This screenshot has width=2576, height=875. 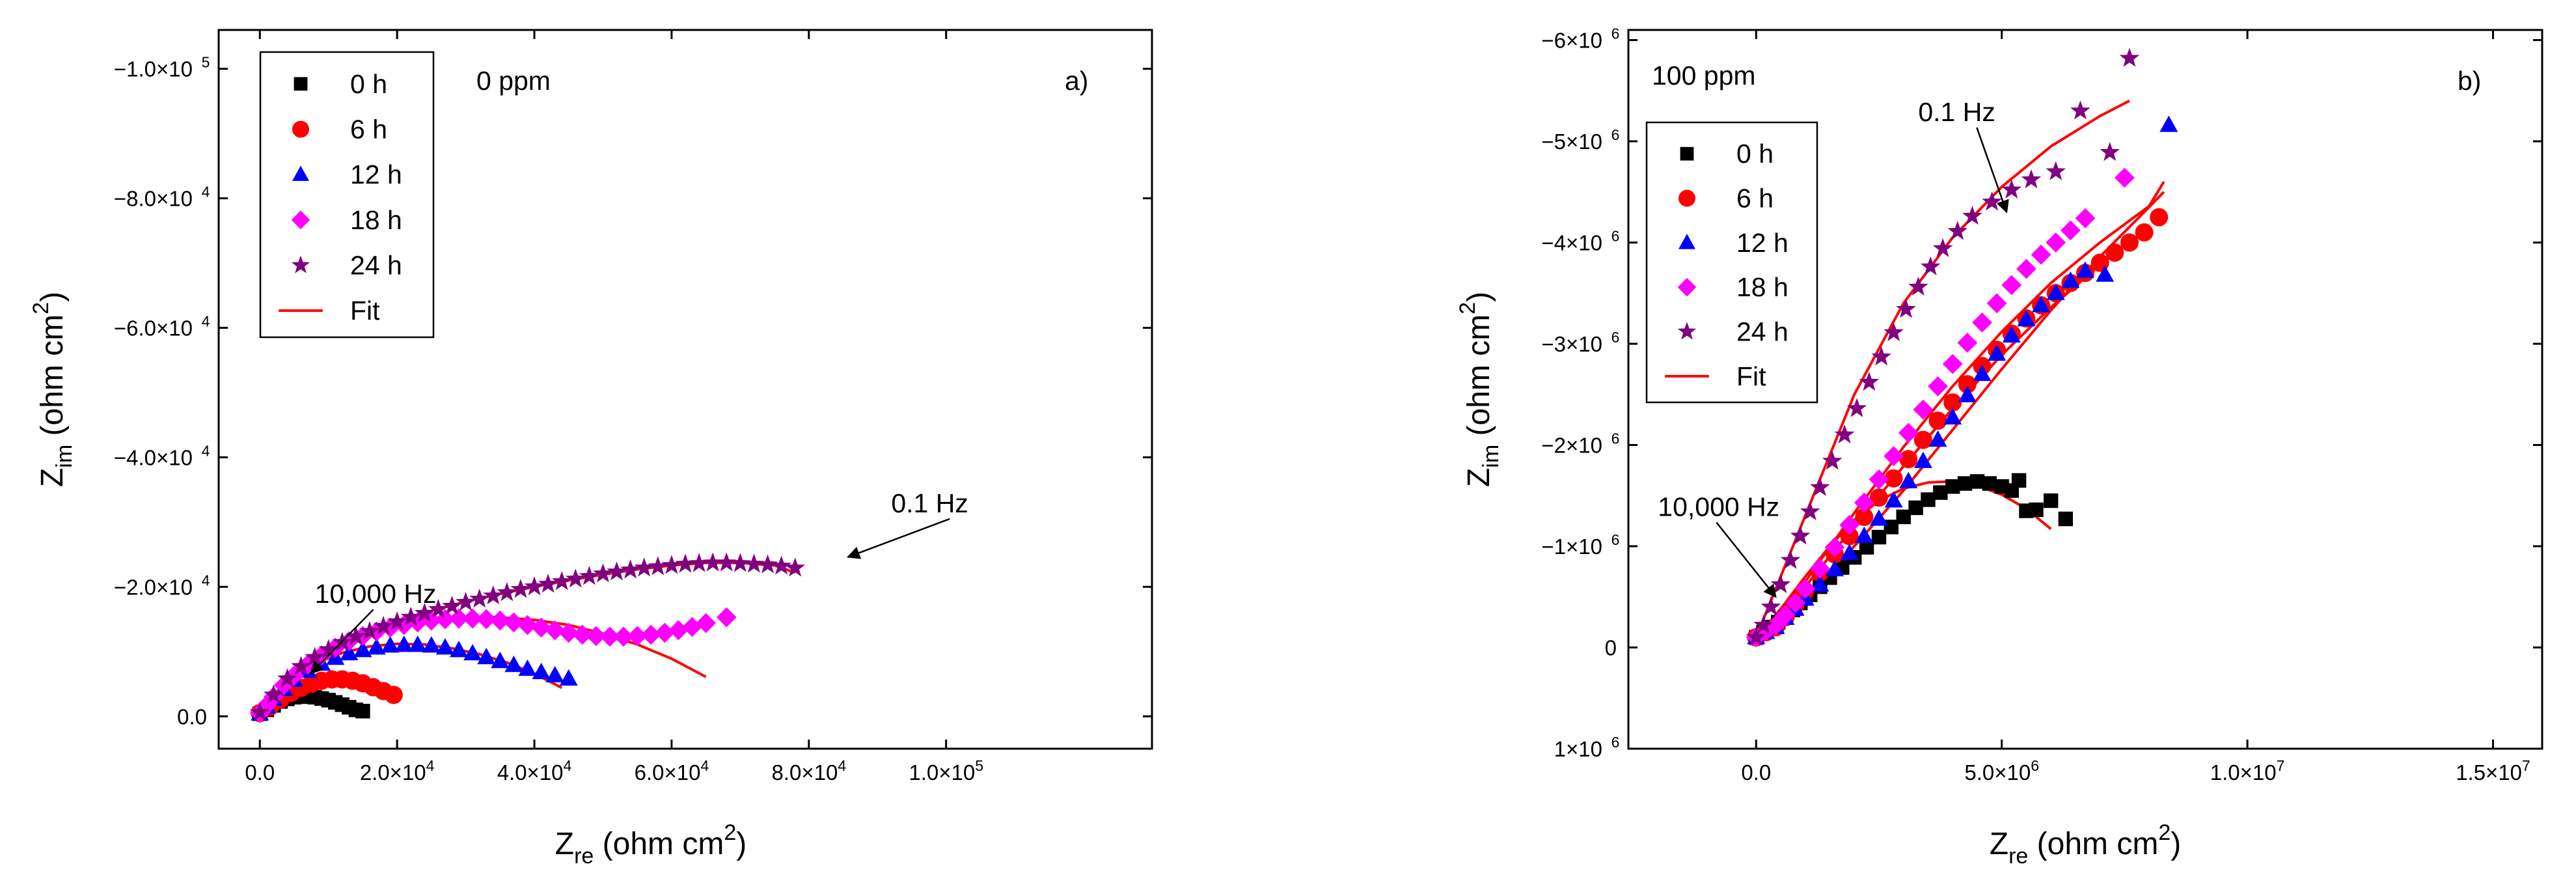 What do you see at coordinates (365, 311) in the screenshot?
I see `legend-label: Fit` at bounding box center [365, 311].